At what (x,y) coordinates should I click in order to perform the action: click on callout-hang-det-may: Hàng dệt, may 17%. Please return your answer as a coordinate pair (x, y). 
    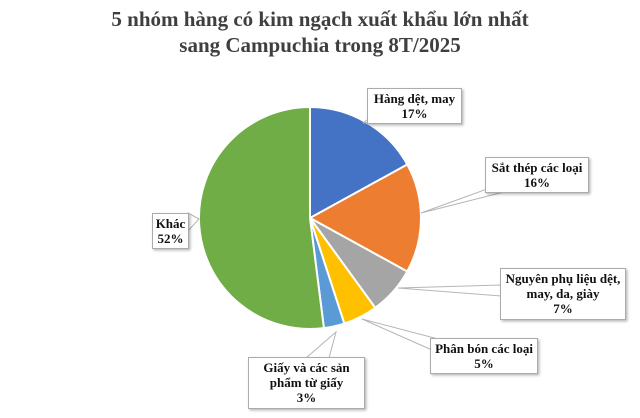
    Looking at the image, I should click on (414, 106).